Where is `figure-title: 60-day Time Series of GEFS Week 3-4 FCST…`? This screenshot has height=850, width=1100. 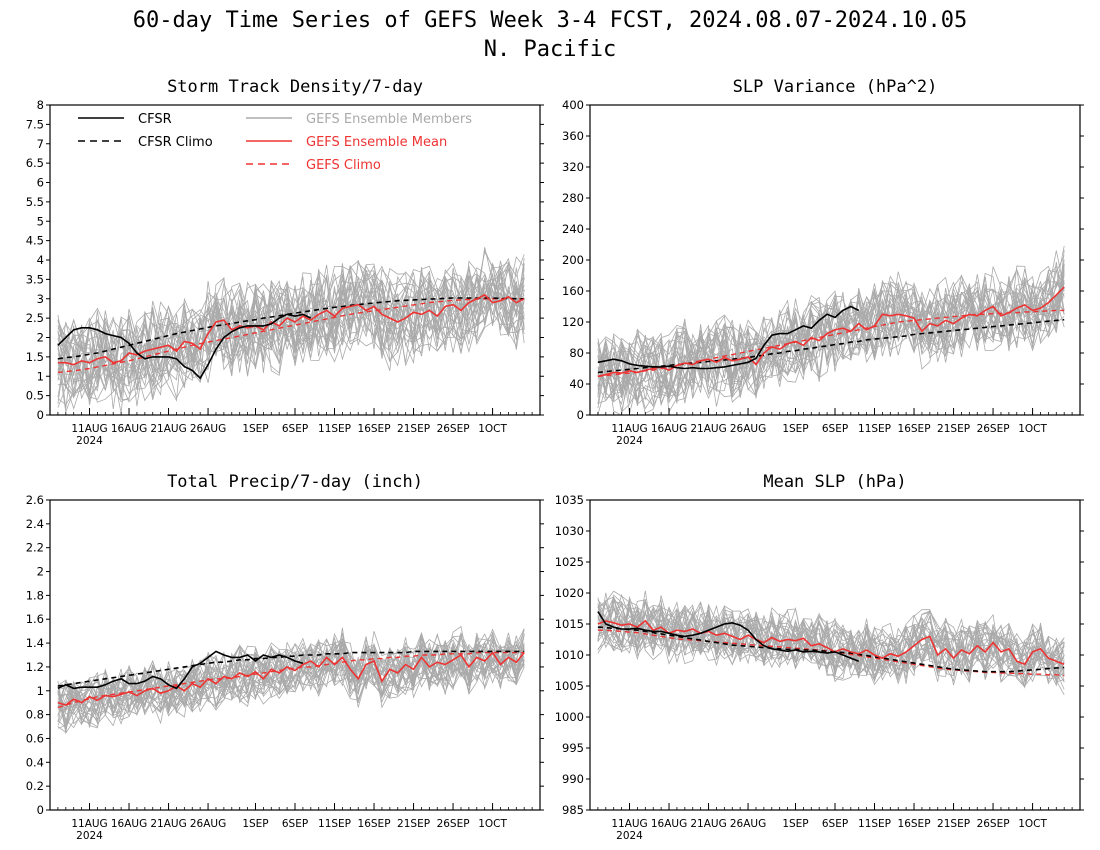 figure-title: 60-day Time Series of GEFS Week 3-4 FCST… is located at coordinates (550, 20).